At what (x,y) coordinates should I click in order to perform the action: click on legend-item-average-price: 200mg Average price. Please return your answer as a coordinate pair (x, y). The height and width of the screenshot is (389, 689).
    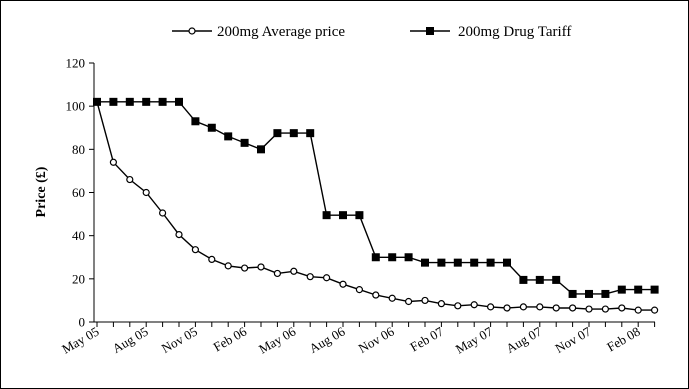
    Looking at the image, I should click on (258, 32).